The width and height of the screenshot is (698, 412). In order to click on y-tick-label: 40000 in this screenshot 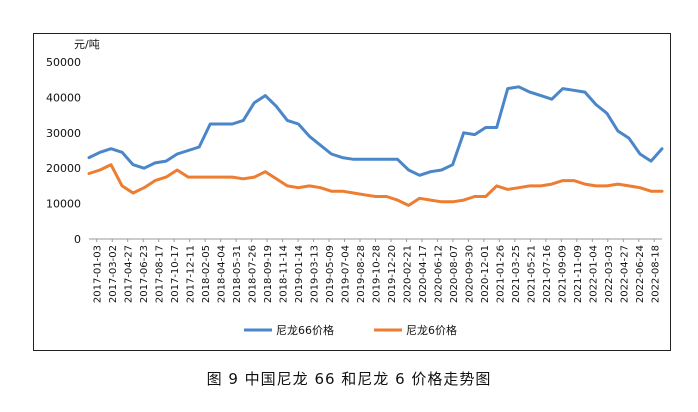, I will do `click(63, 97)`.